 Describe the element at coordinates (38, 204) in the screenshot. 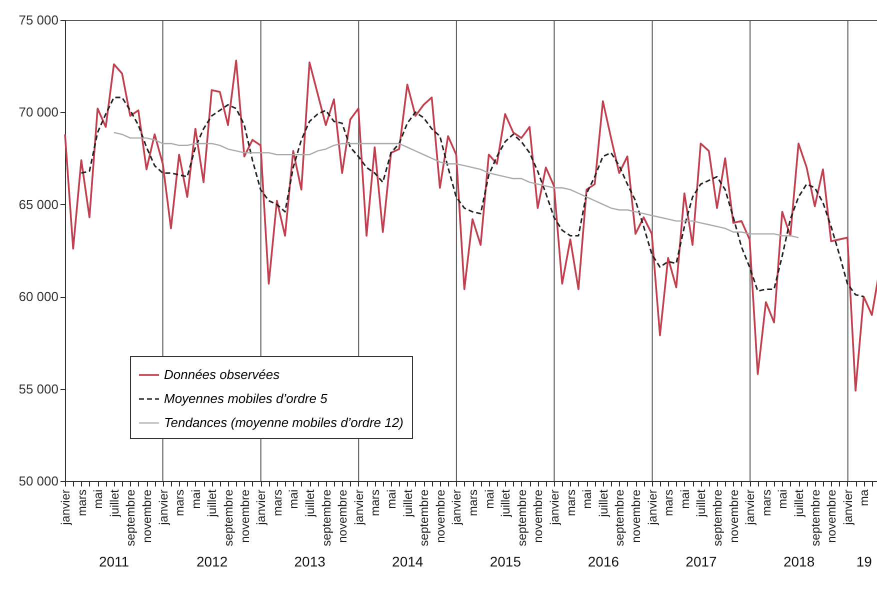

I see `y-tick-label: 65 000` at that location.